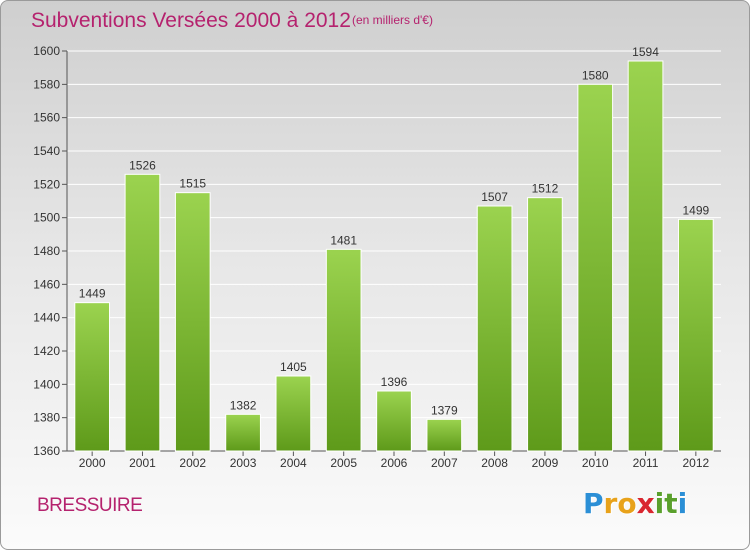 Image resolution: width=750 pixels, height=550 pixels. I want to click on logo-letter: o, so click(627, 503).